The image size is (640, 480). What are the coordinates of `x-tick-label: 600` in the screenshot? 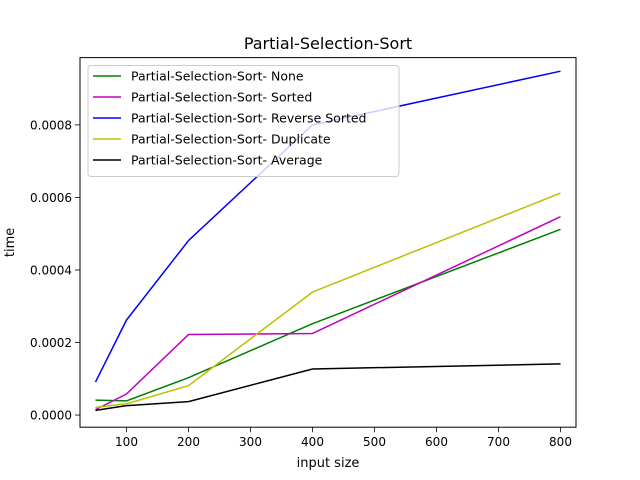 It's located at (436, 442).